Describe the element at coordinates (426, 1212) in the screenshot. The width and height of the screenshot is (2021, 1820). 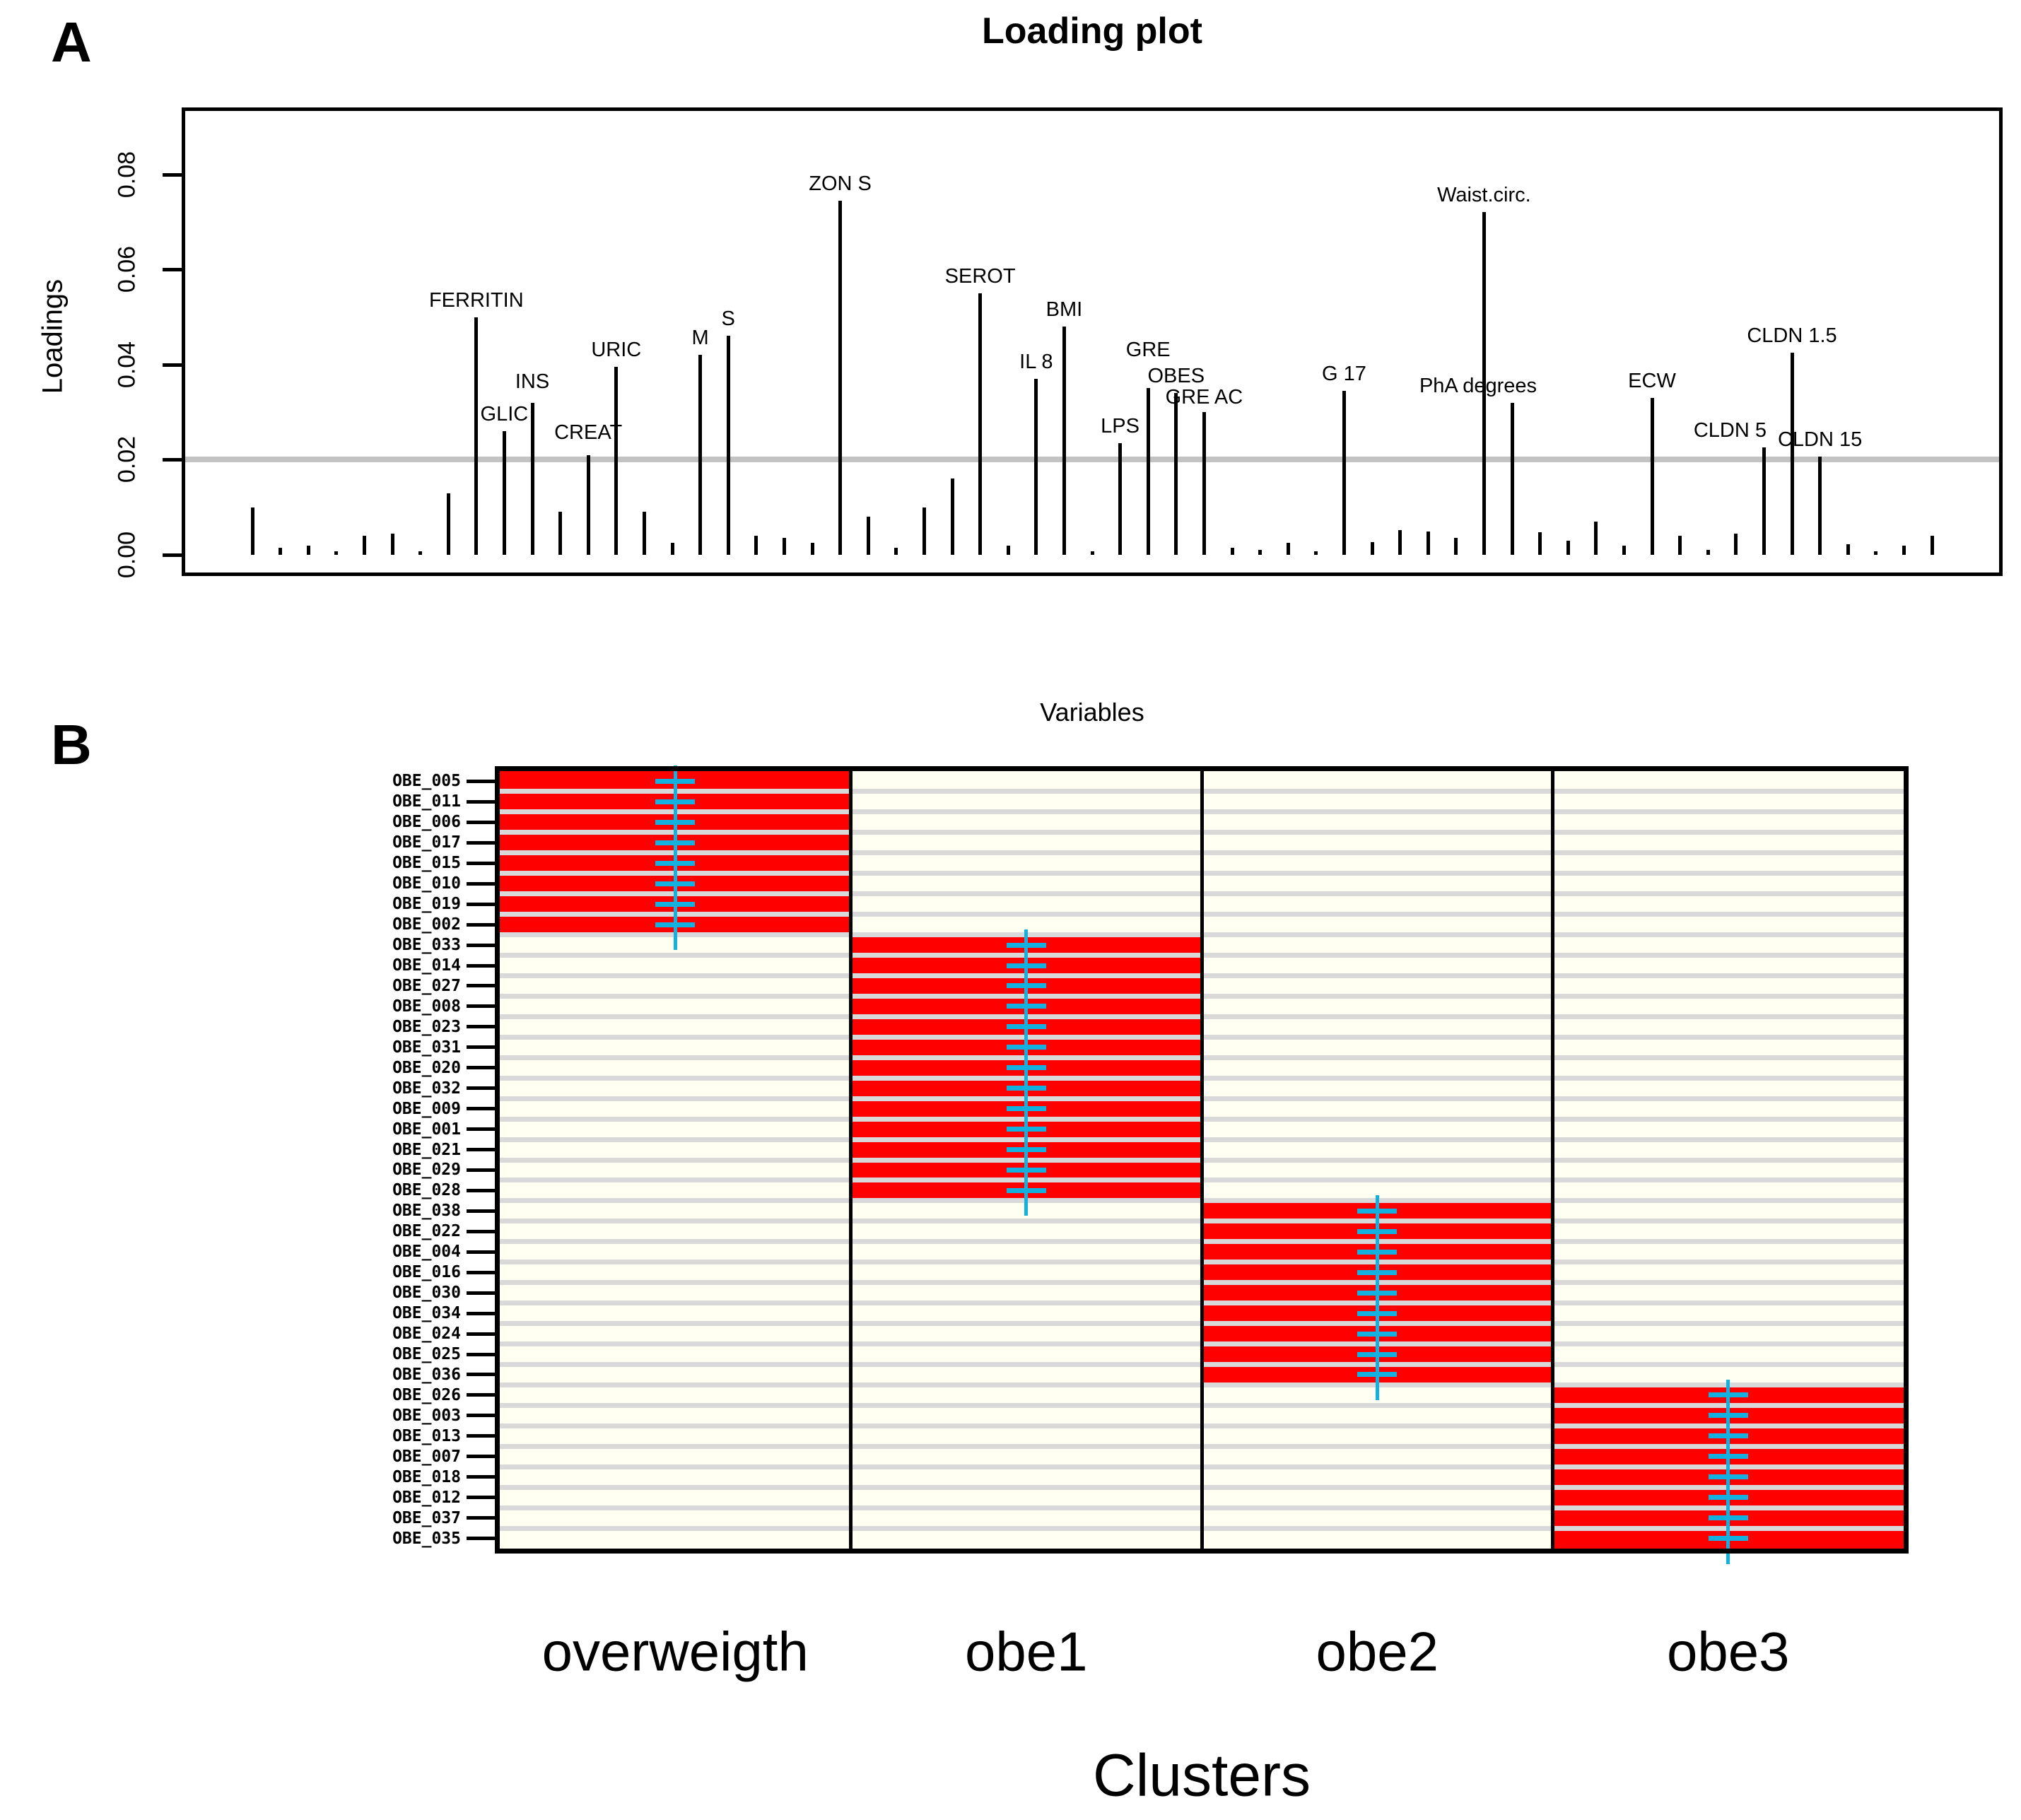
I see `row-label: OBE_038` at that location.